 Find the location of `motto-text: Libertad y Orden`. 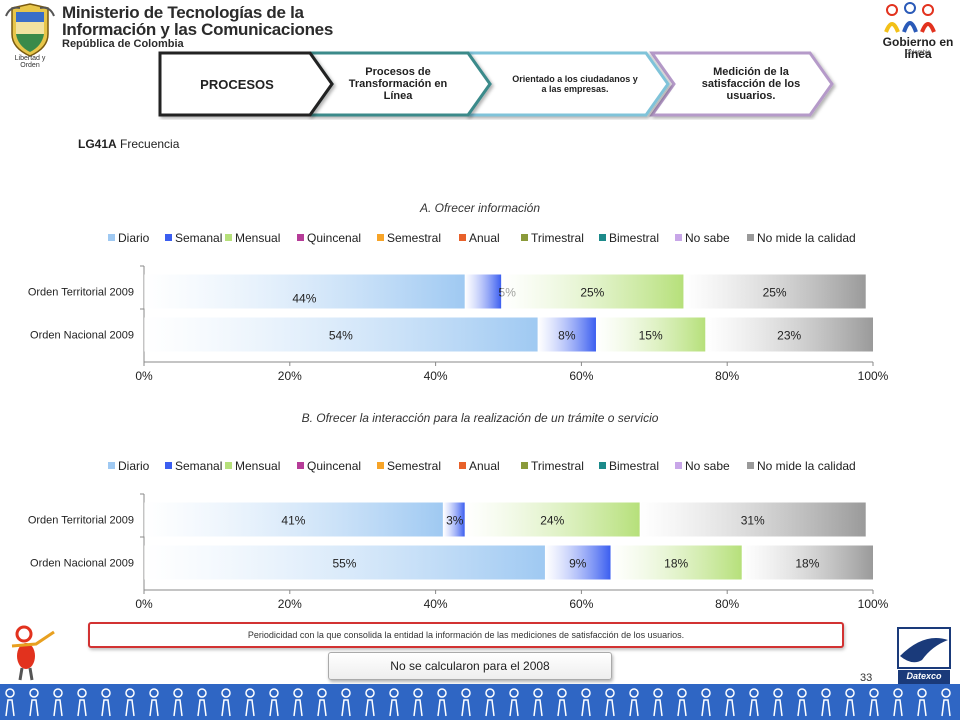

motto-text: Libertad y Orden is located at coordinates (30, 62).